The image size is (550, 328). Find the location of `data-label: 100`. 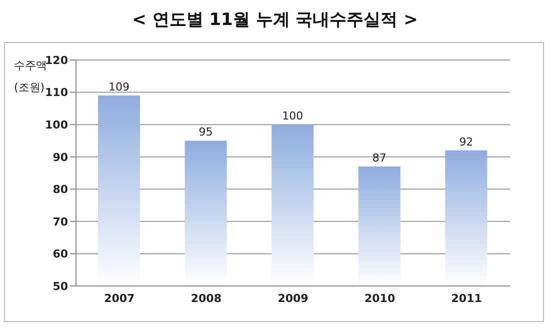

data-label: 100 is located at coordinates (293, 116).